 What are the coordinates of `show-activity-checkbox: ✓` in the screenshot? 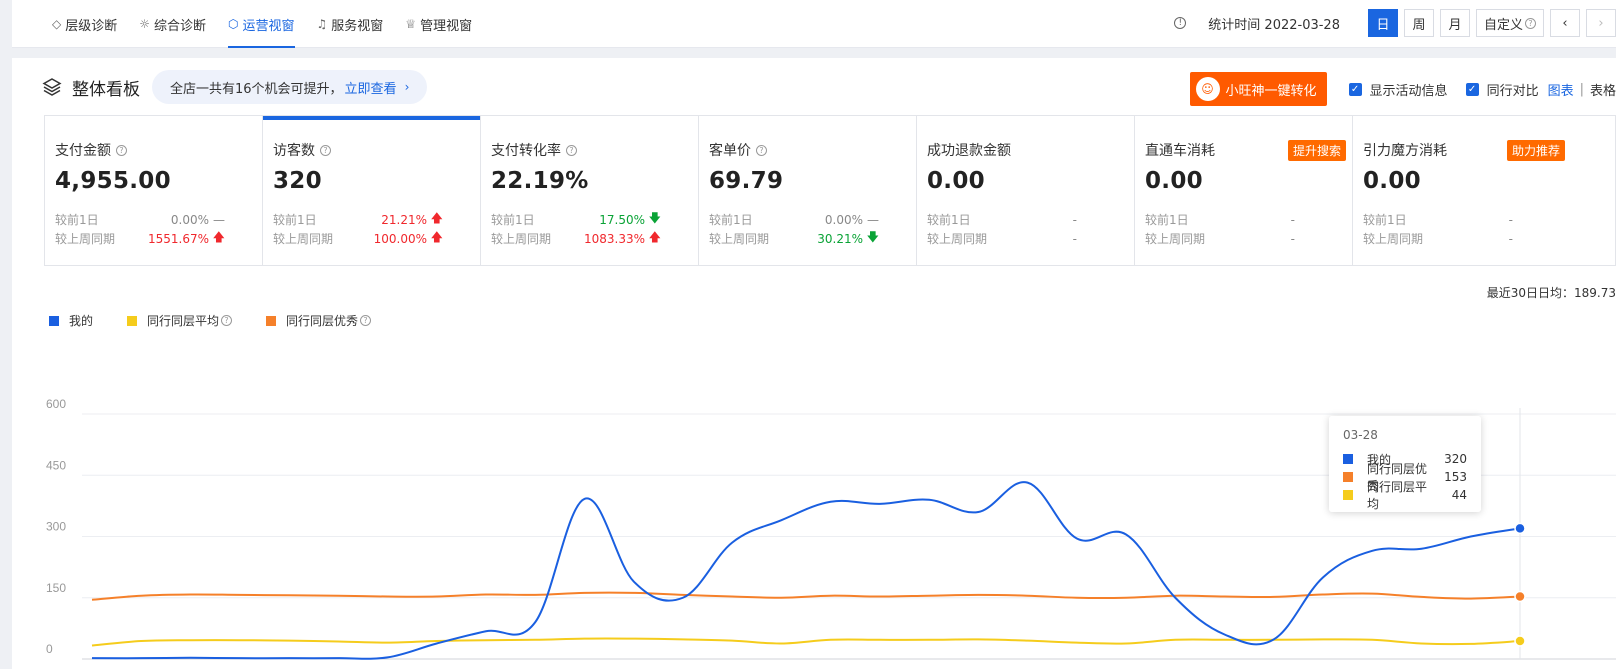 It's located at (1355, 89).